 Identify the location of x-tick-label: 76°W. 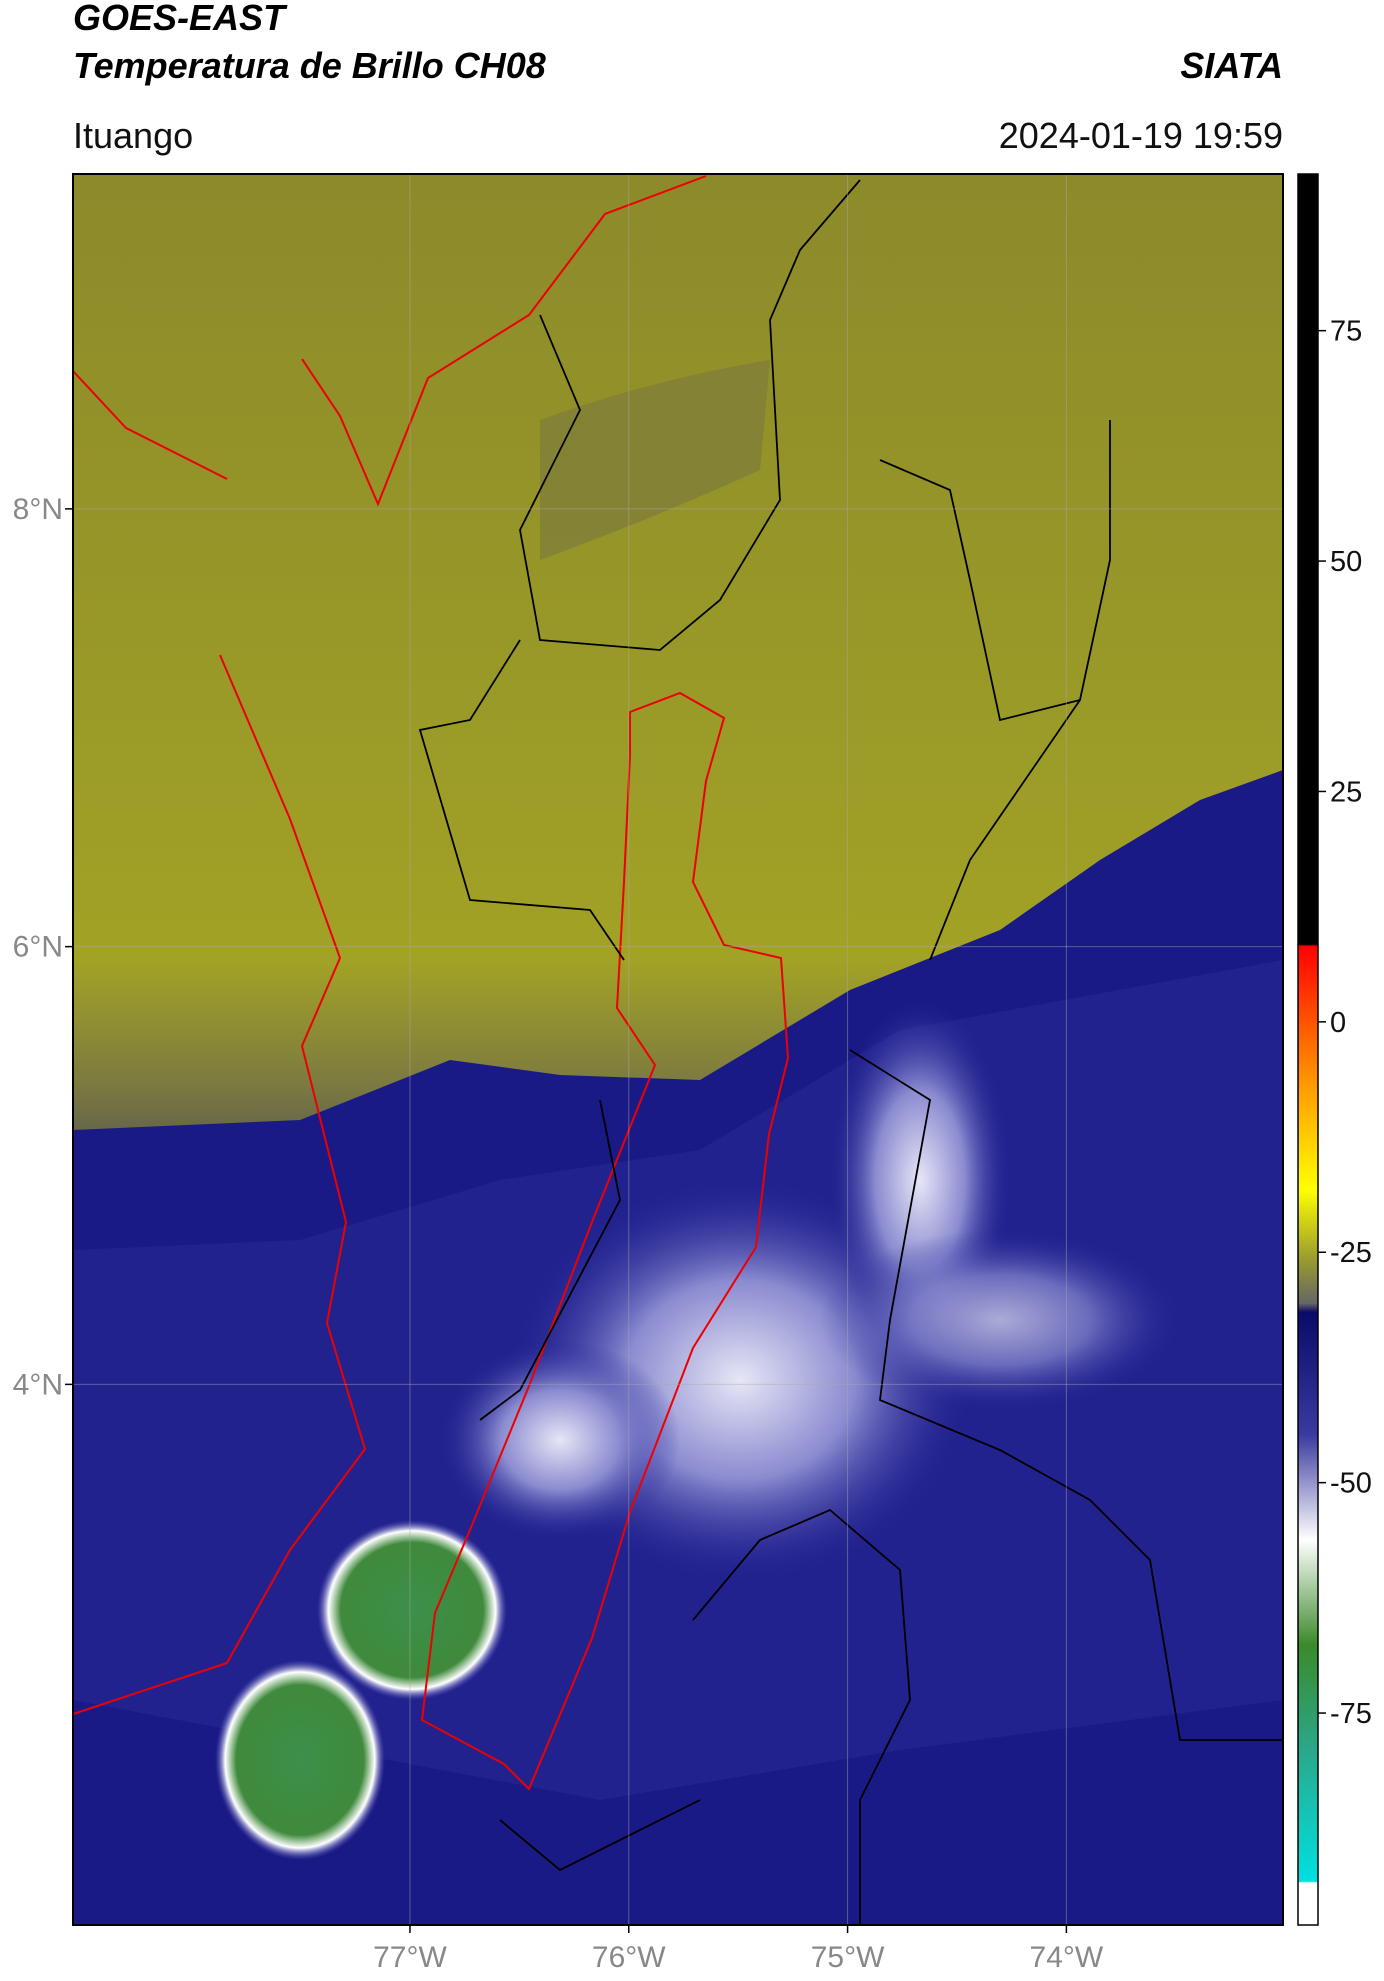
(629, 1957).